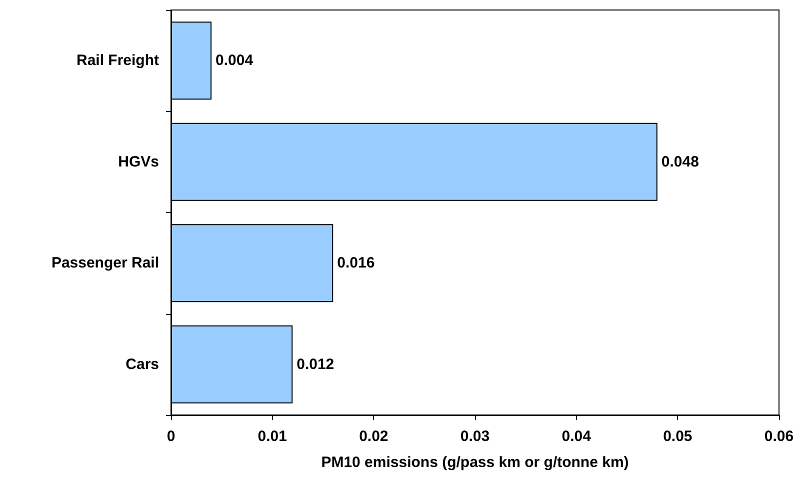 The width and height of the screenshot is (801, 484). Describe the element at coordinates (677, 436) in the screenshot. I see `x-tick-label: 0.05` at that location.